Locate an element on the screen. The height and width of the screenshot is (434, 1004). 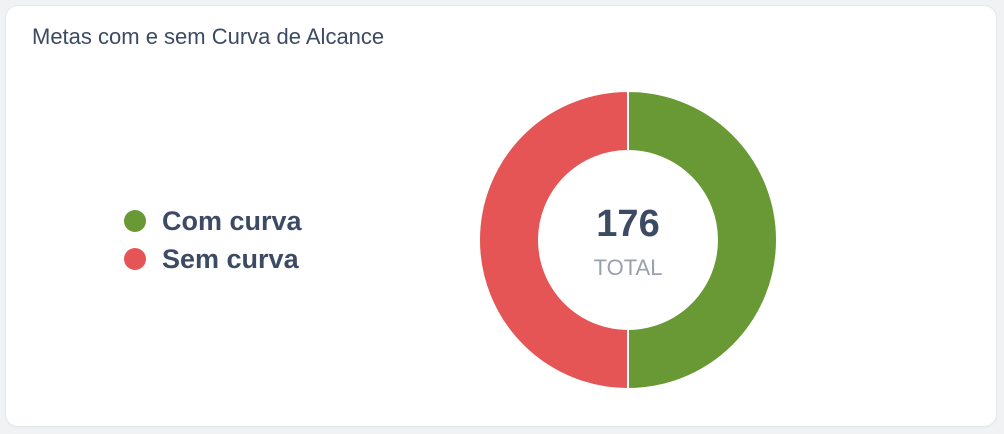
legend-label-sem-curva: Sem curva is located at coordinates (230, 258).